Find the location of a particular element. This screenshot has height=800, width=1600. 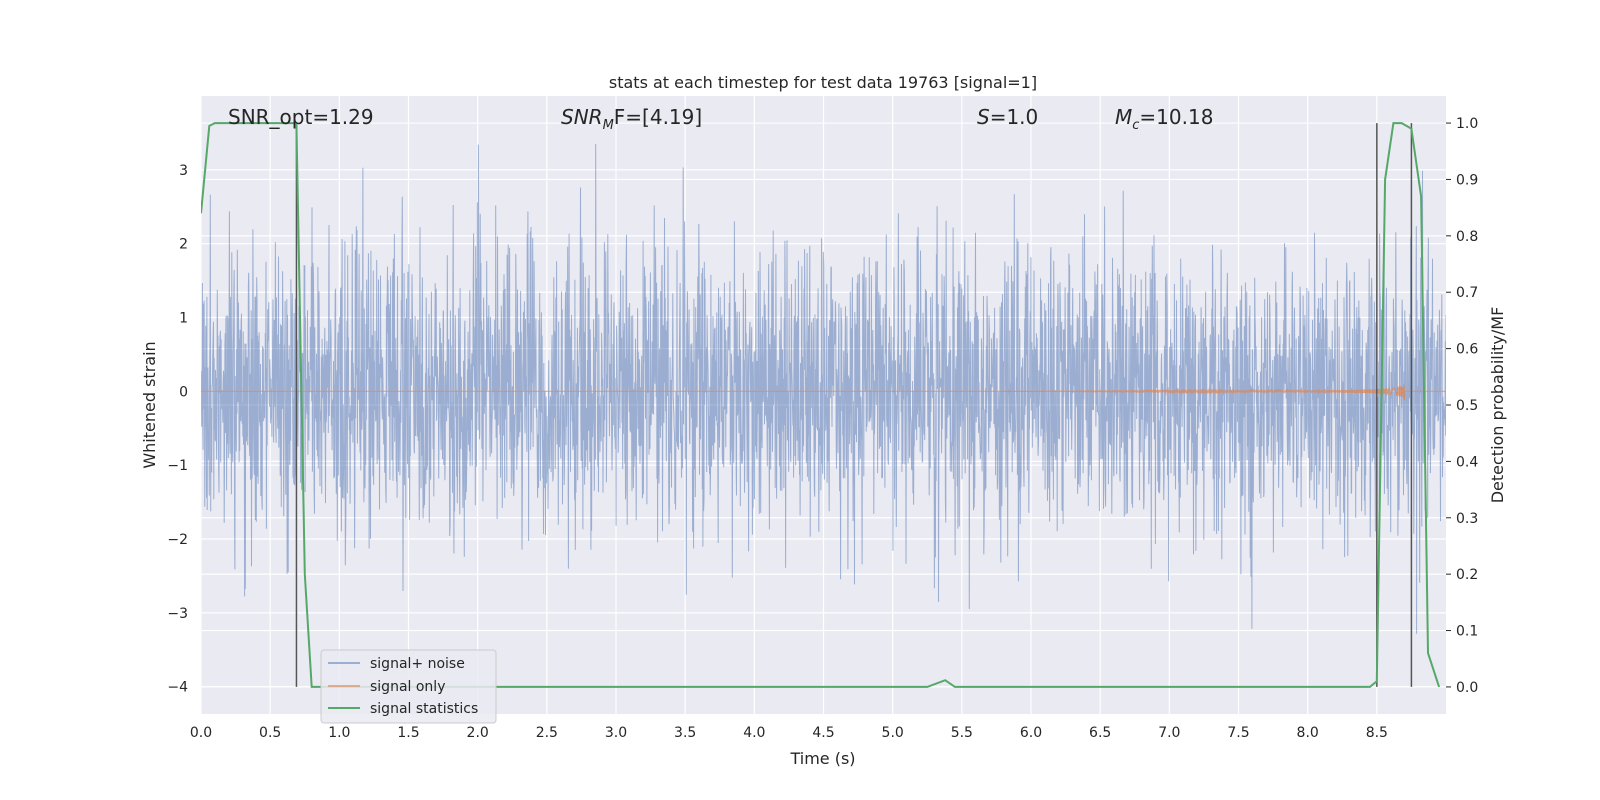

y2-tick-label: 0.3 is located at coordinates (1467, 519).